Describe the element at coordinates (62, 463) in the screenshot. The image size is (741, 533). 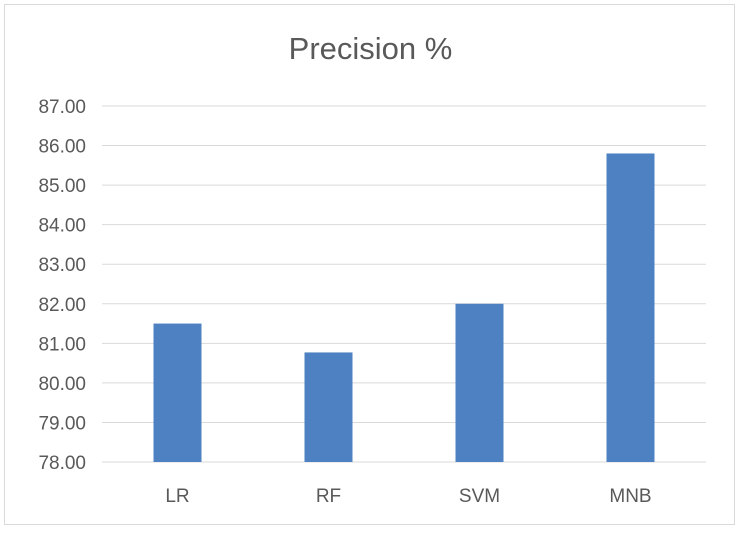
I see `y-tick-label: 78.00` at that location.